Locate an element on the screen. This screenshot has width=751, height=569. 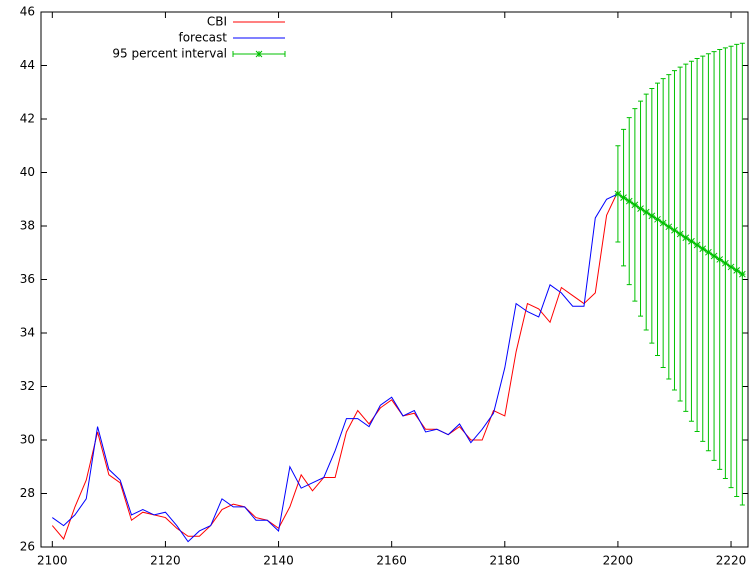
y-tick-label: 44 is located at coordinates (27, 65).